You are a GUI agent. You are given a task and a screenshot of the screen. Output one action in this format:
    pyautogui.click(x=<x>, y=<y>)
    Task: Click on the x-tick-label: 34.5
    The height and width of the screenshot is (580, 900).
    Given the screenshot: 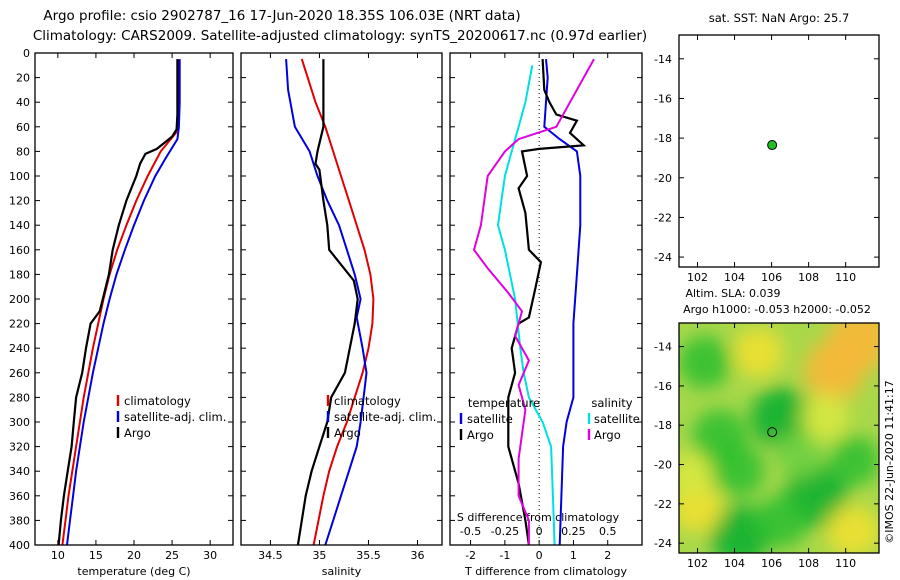 What is the action you would take?
    pyautogui.click(x=270, y=555)
    